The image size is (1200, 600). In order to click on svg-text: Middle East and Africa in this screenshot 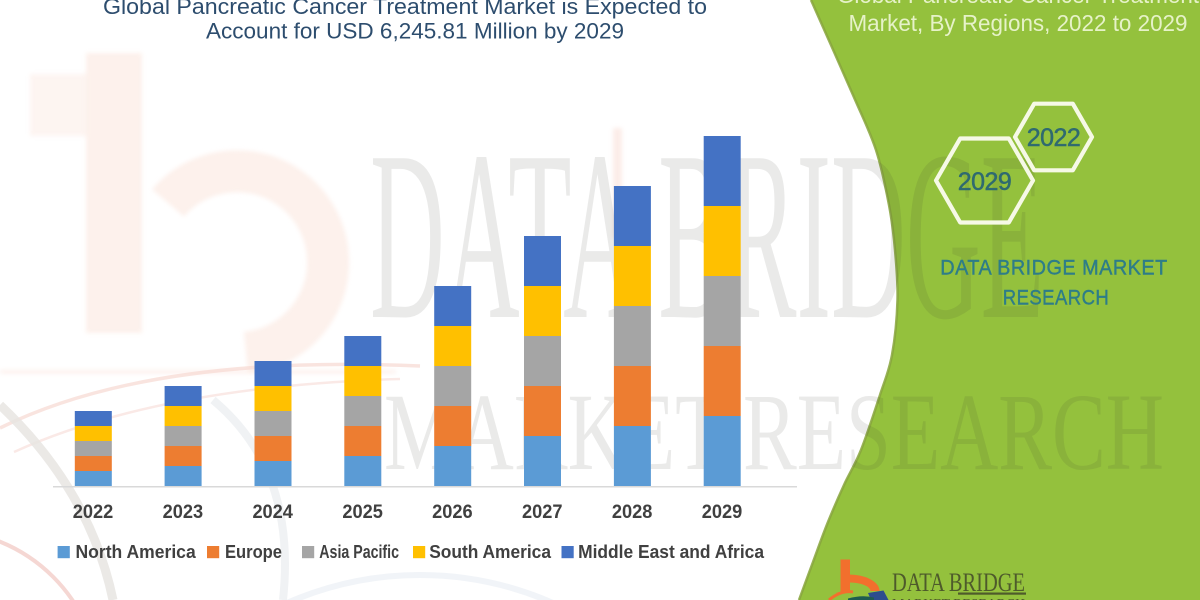, I will do `click(671, 551)`.